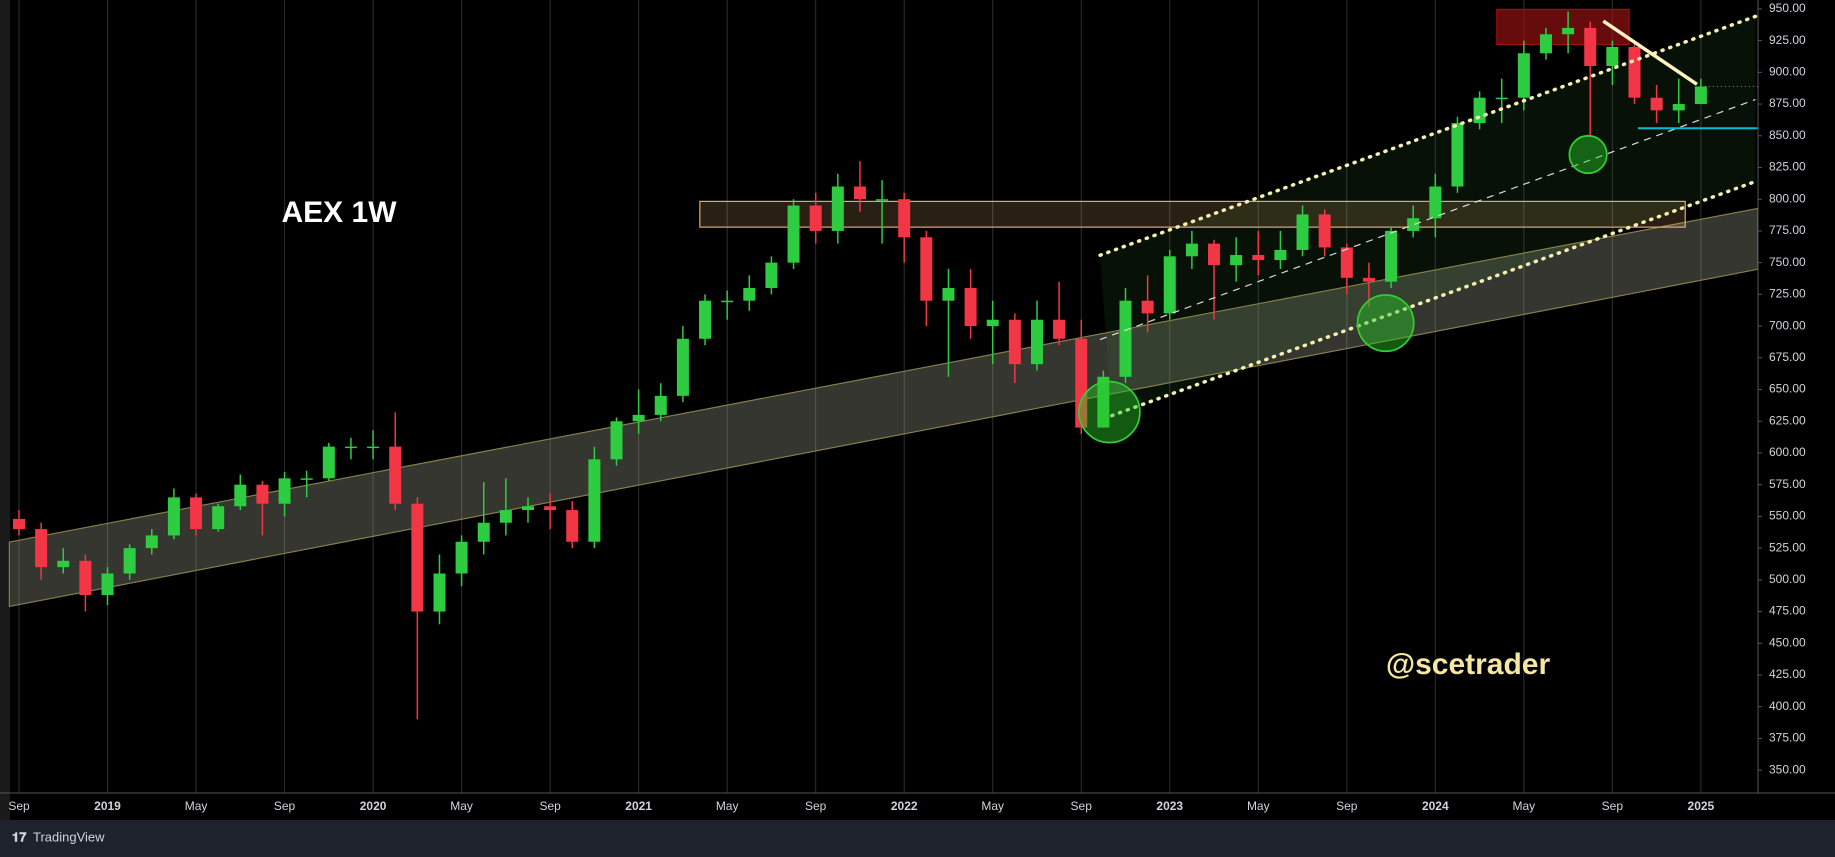 This screenshot has height=857, width=1835. Describe the element at coordinates (638, 806) in the screenshot. I see `x-tick-label: 2021` at that location.